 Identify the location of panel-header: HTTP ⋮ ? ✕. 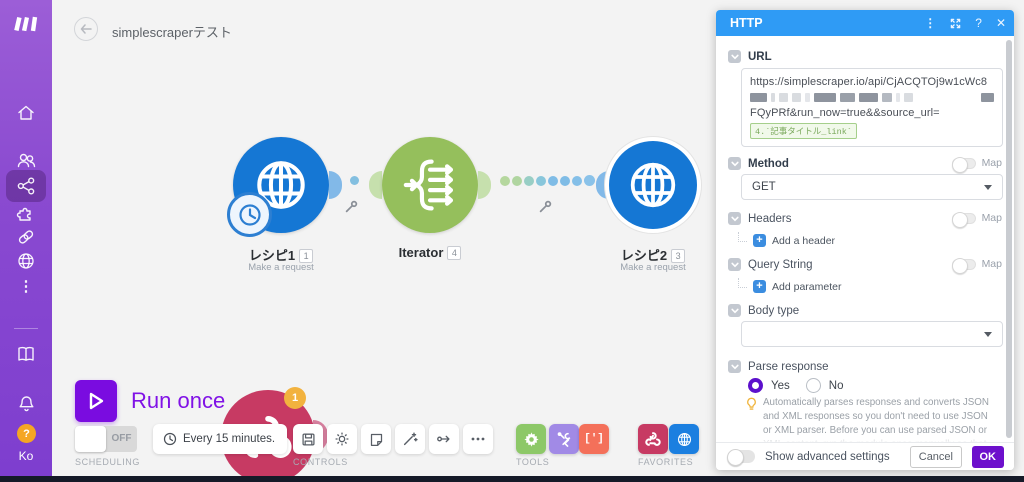
(865, 23).